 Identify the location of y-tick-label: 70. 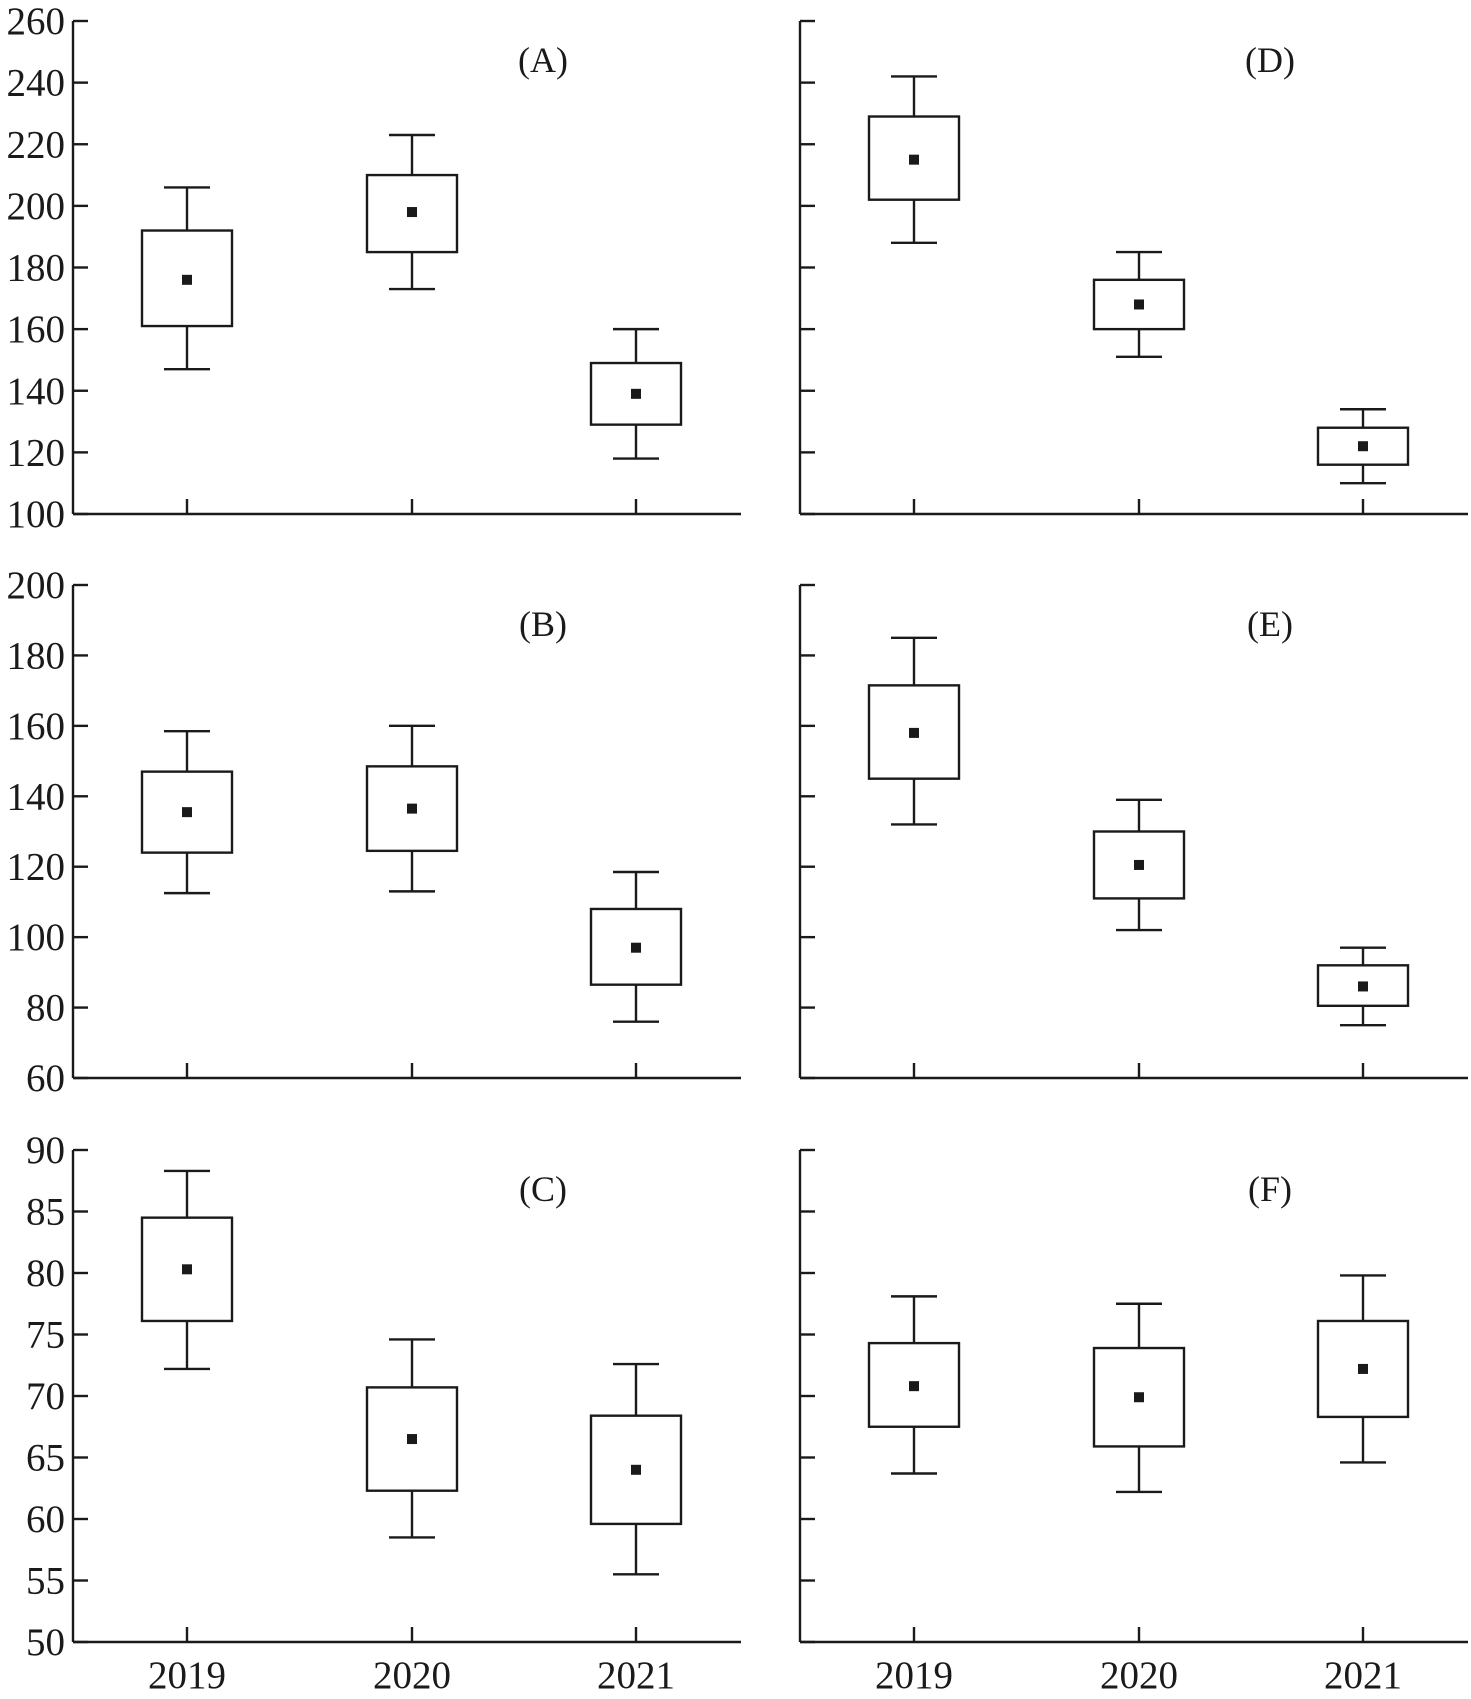
(45, 1396).